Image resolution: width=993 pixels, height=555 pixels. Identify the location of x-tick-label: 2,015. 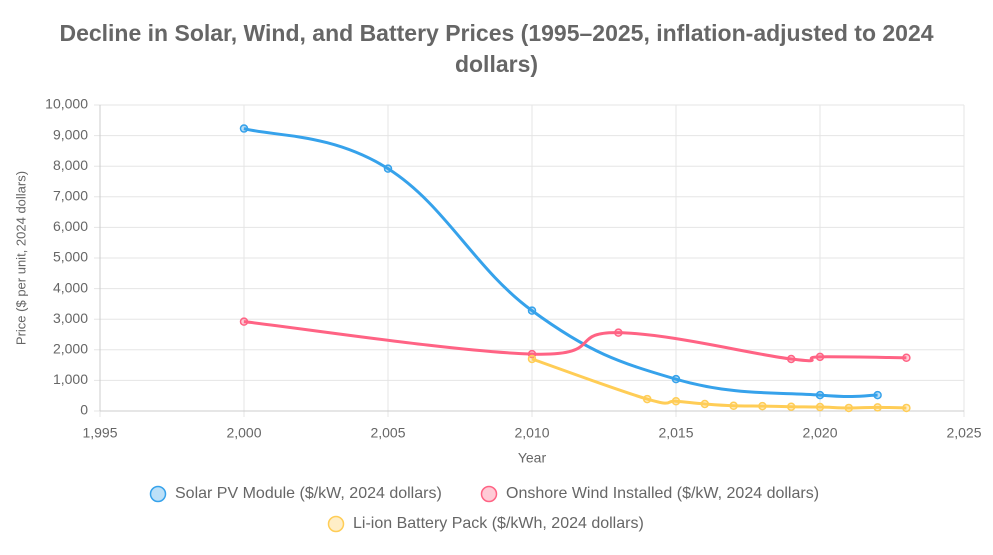
(675, 433).